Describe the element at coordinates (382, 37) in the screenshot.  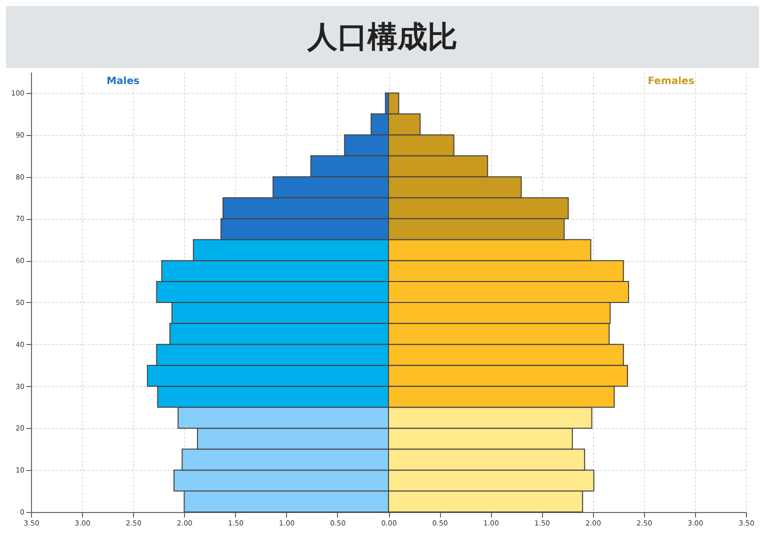
I see `chart-title: 人口構成比` at that location.